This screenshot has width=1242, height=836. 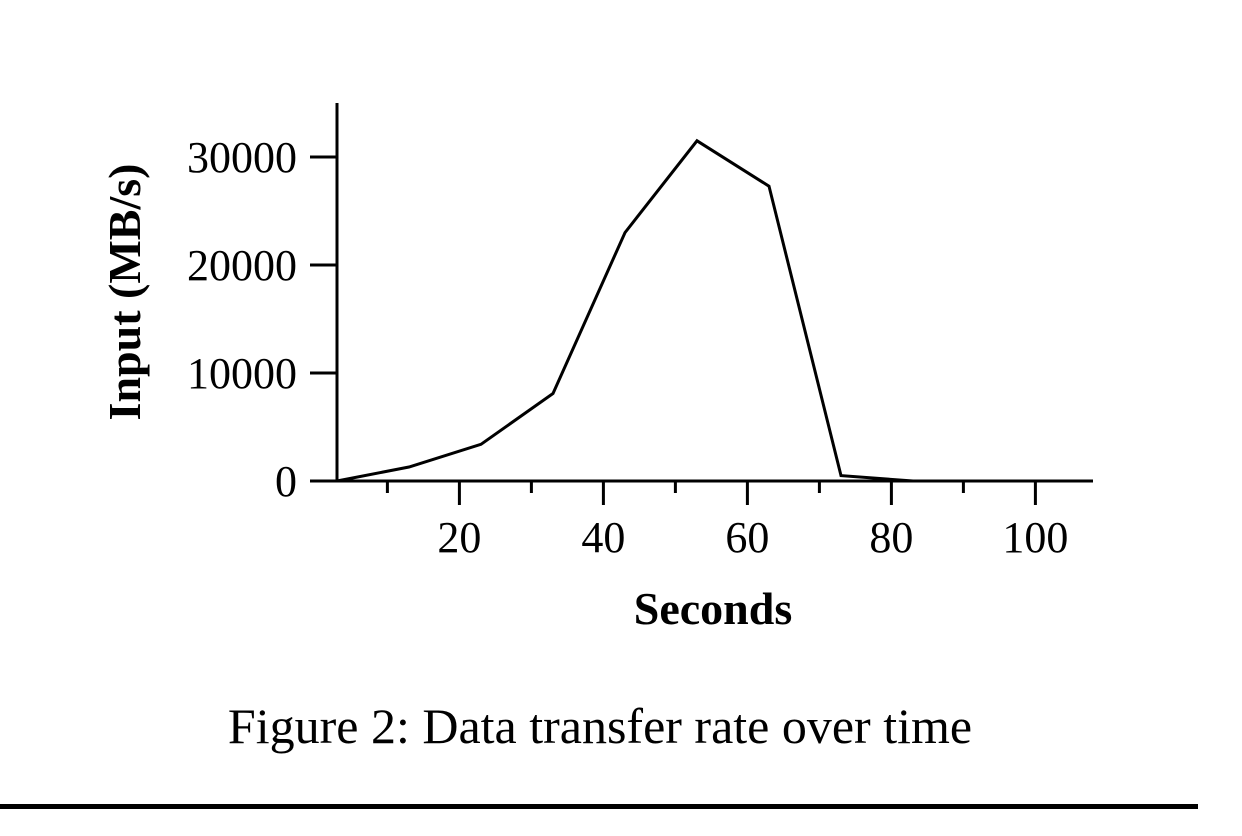 What do you see at coordinates (242, 157) in the screenshot?
I see `y-tick-label: 30000` at bounding box center [242, 157].